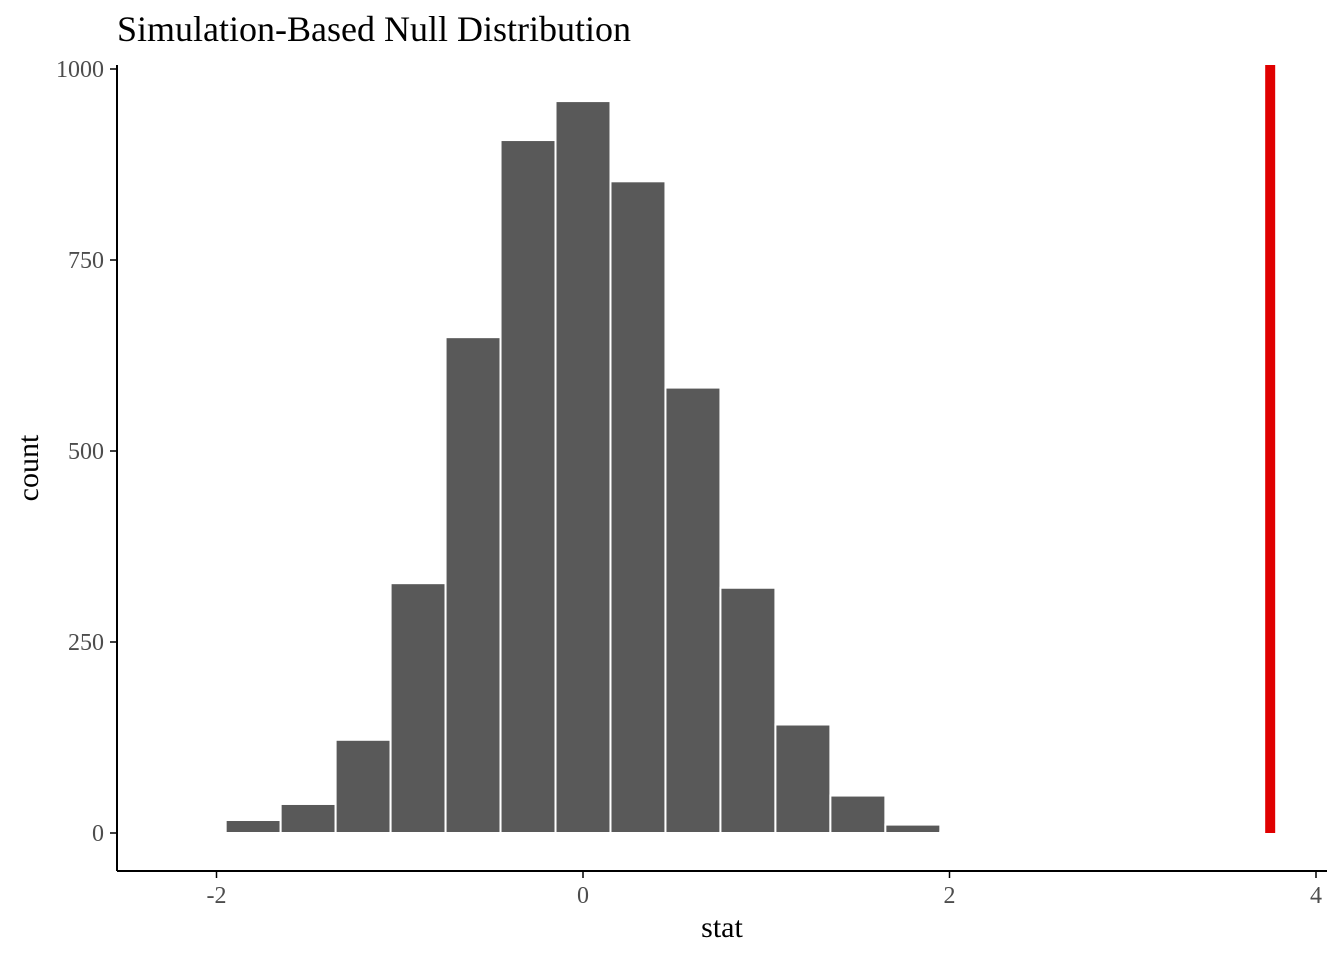  What do you see at coordinates (583, 896) in the screenshot?
I see `x-tick-label: 0` at bounding box center [583, 896].